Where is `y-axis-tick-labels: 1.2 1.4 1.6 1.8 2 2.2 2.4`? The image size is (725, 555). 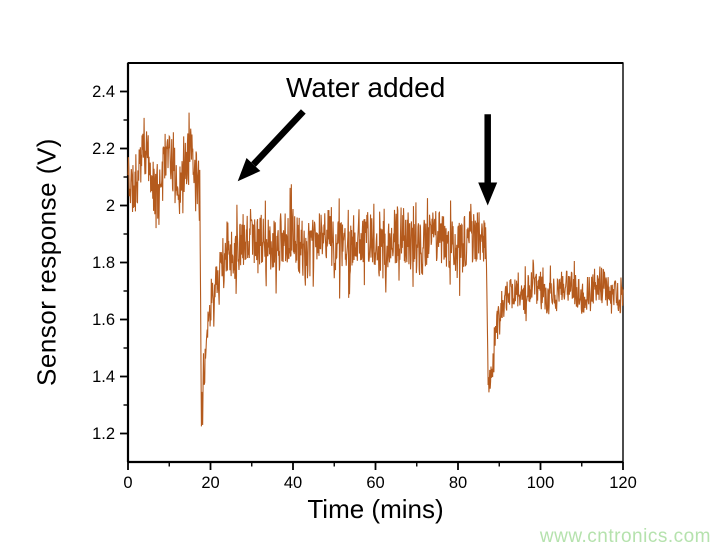 y-axis-tick-labels: 1.2 1.4 1.6 1.8 2 2.2 2.4 is located at coordinates (103, 263).